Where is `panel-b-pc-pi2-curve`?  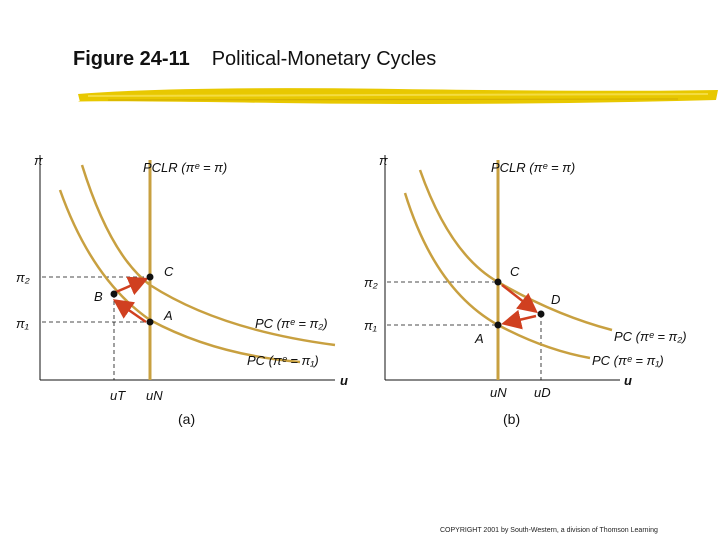
panel-b-pc-pi2-curve is located at coordinates (515, 250).